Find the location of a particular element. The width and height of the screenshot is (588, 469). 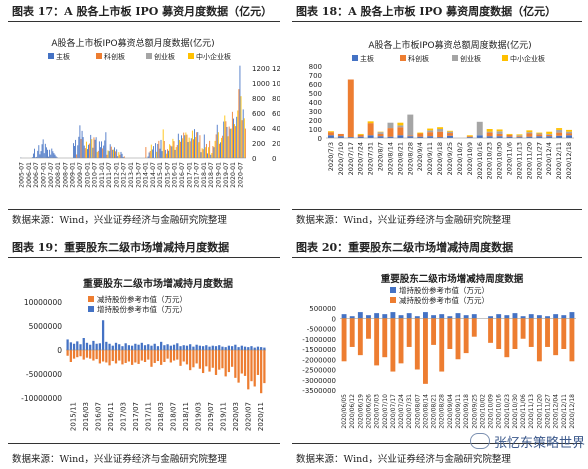

chart-18-xtick: 2020/7/10 is located at coordinates (341, 158).